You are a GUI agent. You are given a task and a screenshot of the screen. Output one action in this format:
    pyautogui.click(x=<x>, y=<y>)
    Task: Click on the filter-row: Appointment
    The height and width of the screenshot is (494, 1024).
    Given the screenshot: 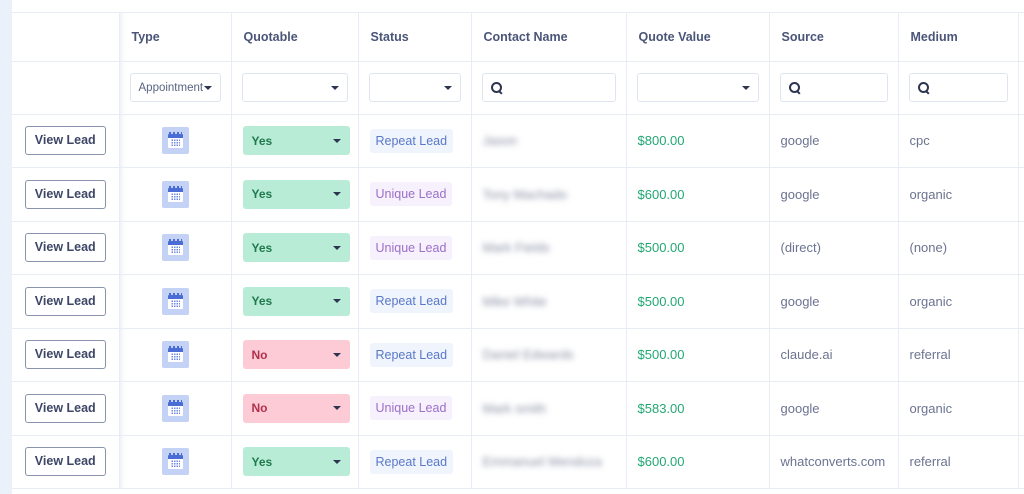 What is the action you would take?
    pyautogui.click(x=518, y=88)
    